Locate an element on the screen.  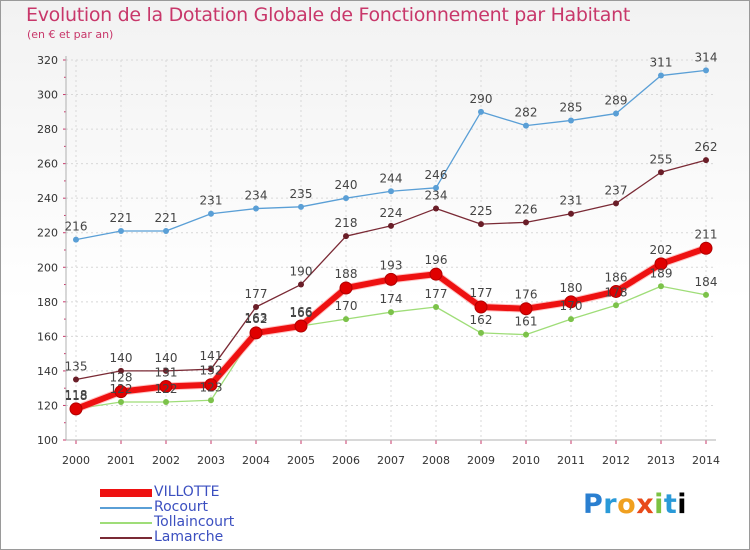
data-label: 170 is located at coordinates (346, 306).